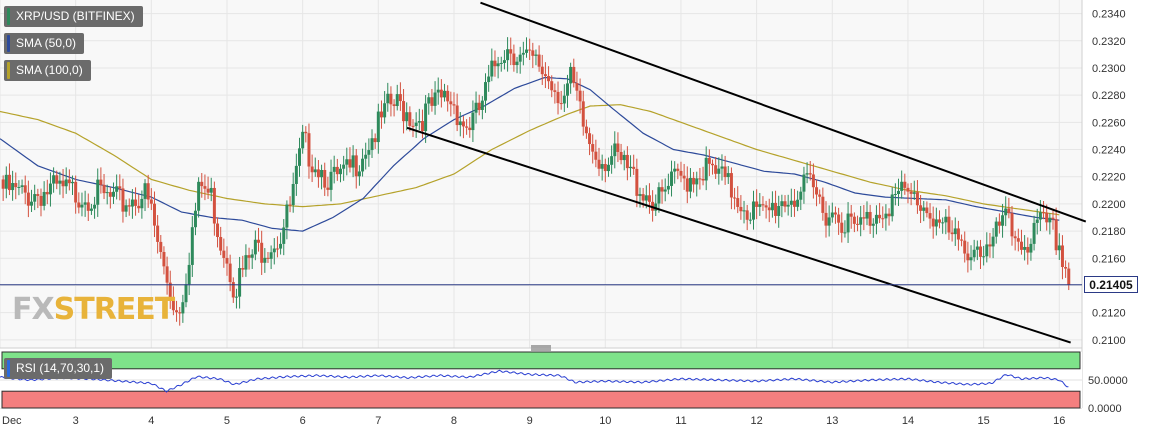  I want to click on legend-sma50: SMA (50,0), so click(44, 43).